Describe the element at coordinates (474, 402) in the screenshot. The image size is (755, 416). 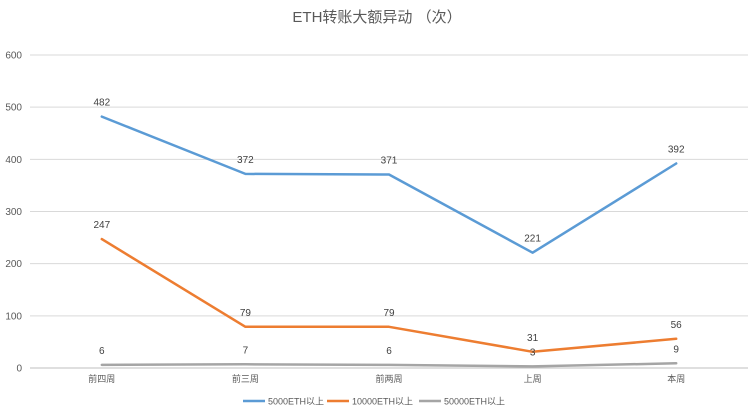
I see `legend-label: 50000ETH以上` at that location.